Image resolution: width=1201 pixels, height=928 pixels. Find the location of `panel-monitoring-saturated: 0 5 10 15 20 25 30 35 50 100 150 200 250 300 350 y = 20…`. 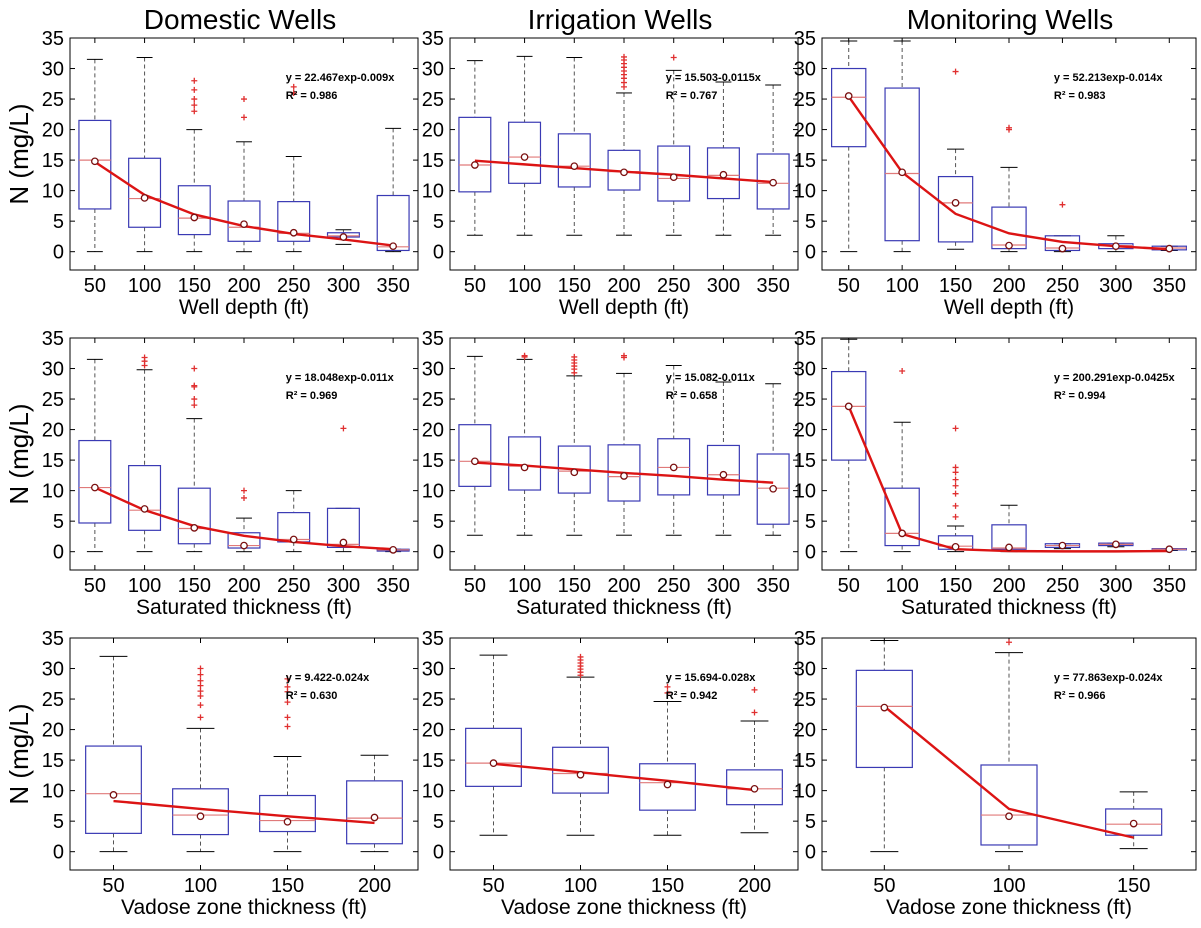

panel-monitoring-saturated: 0 5 10 15 20 25 30 35 50 100 150 200 250 300 350 y = 20… is located at coordinates (995, 473).